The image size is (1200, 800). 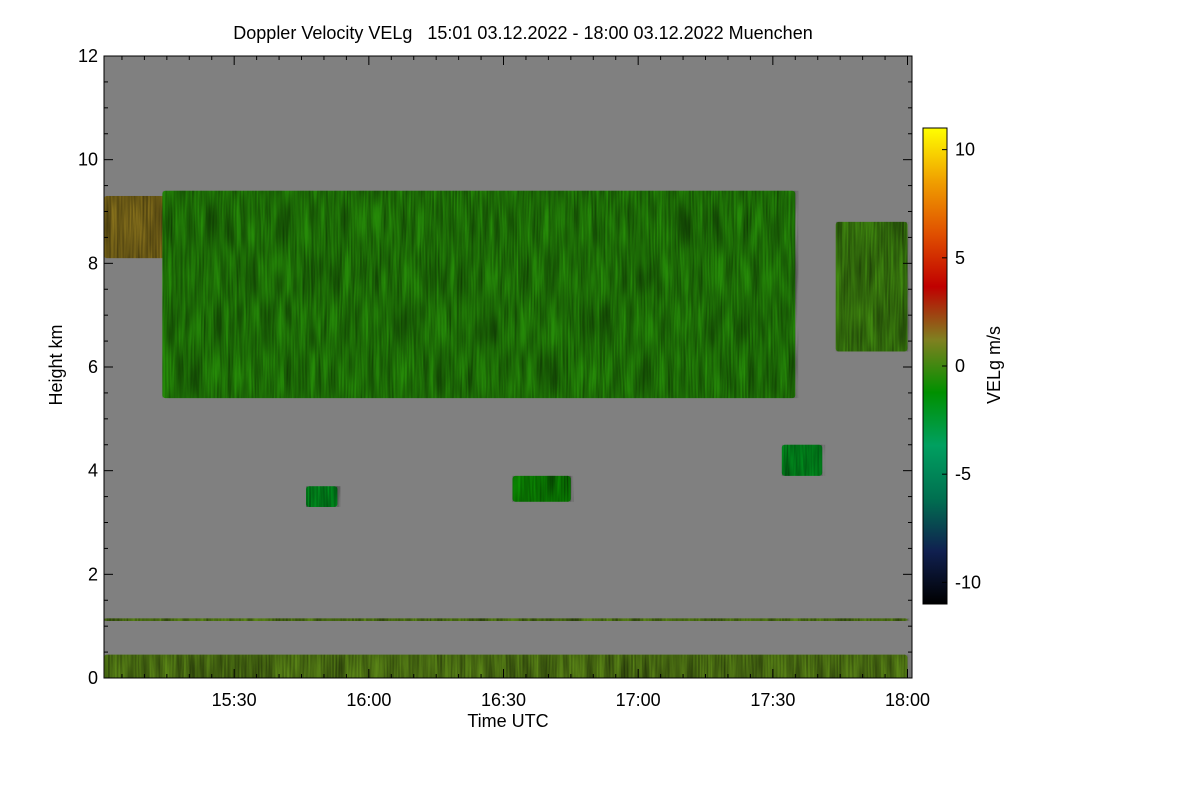 I want to click on y-tick-label: 0, so click(x=93, y=678).